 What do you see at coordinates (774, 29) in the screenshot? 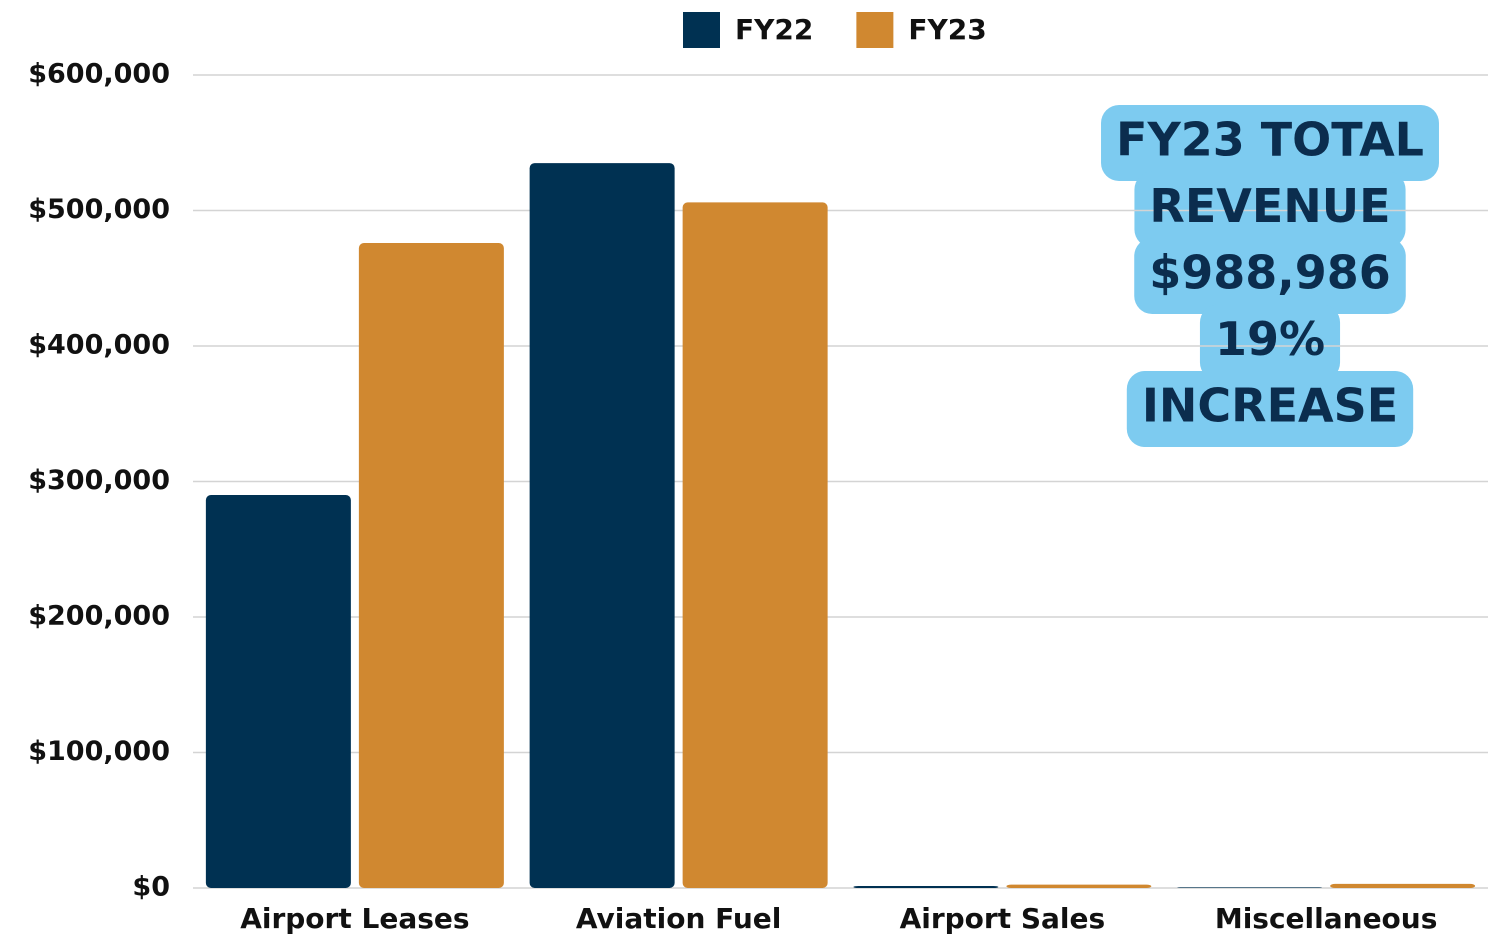
I see `legend-label: FY22` at bounding box center [774, 29].